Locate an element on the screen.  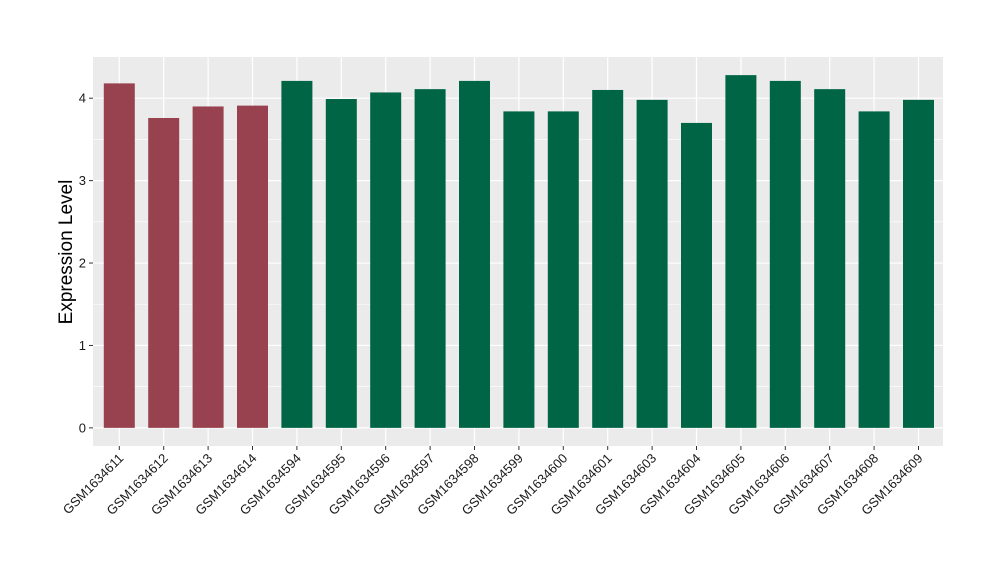
bar-GSM1634604 is located at coordinates (696, 275).